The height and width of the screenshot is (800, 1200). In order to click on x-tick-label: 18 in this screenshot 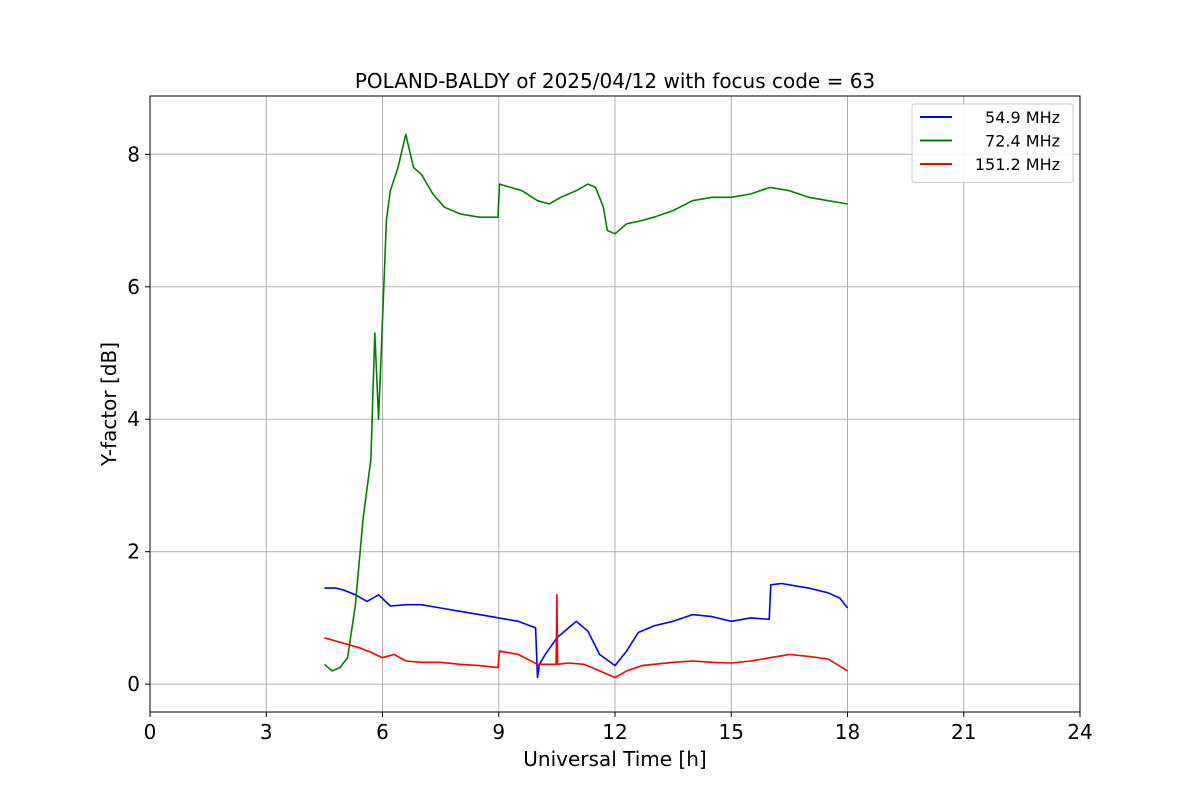, I will do `click(847, 732)`.